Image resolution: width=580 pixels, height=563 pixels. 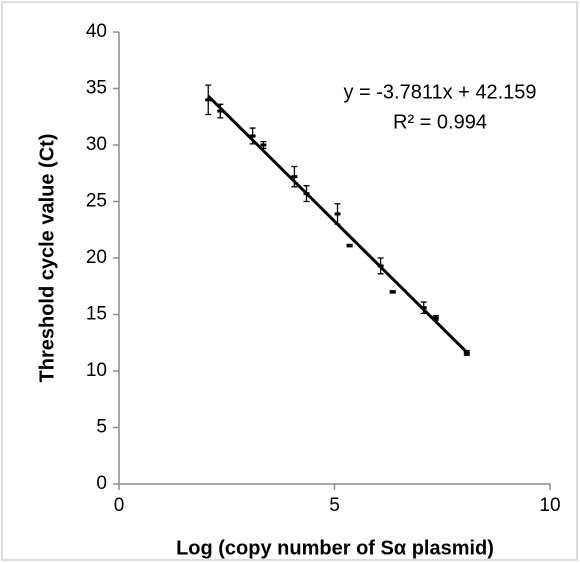 What do you see at coordinates (119, 505) in the screenshot?
I see `x-tick-label: 0` at bounding box center [119, 505].